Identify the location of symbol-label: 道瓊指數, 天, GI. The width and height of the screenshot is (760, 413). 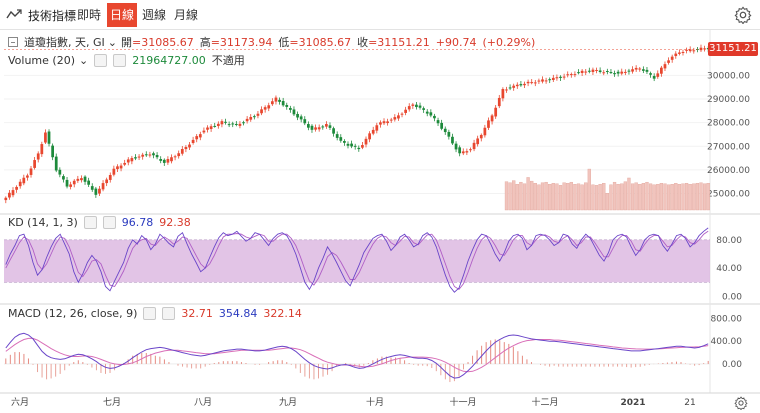
(64, 42).